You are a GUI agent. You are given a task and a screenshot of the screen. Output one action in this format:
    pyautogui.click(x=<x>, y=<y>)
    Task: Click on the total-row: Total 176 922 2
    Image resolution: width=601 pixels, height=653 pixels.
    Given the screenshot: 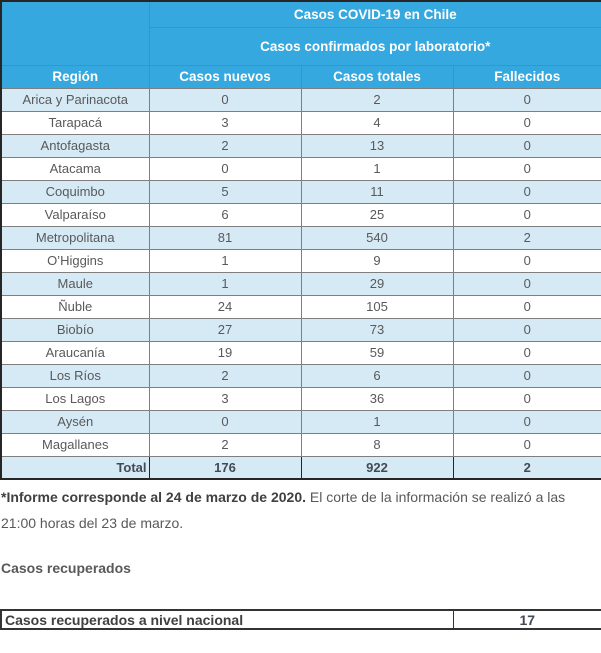 What is the action you would take?
    pyautogui.click(x=300, y=467)
    